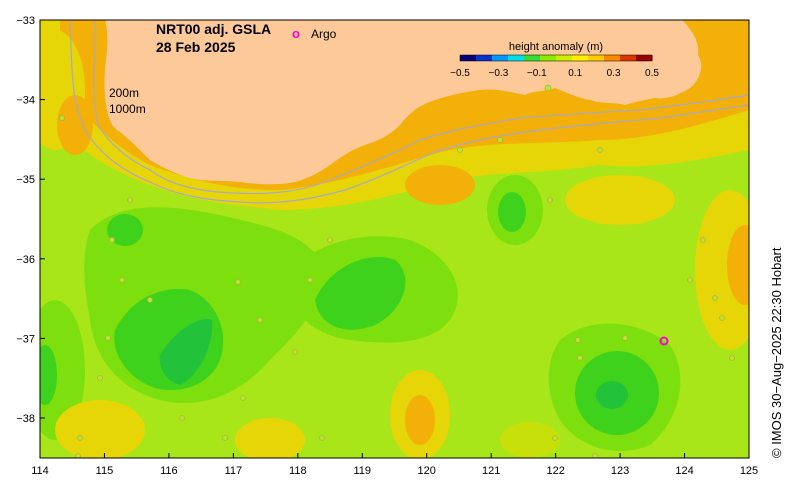  Describe the element at coordinates (738, 265) in the screenshot. I see `warm-patch-east-core` at that location.